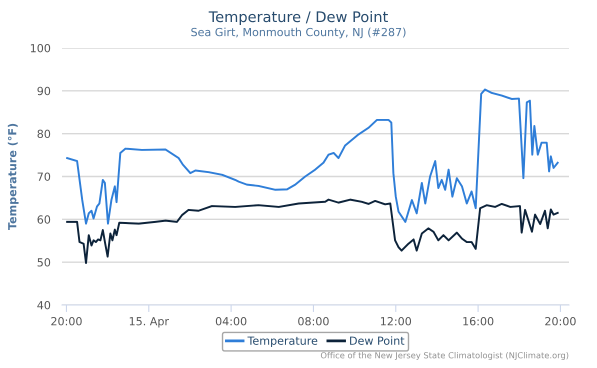 This screenshot has width=597, height=368. I want to click on x-tick-label: 08:00, so click(313, 321).